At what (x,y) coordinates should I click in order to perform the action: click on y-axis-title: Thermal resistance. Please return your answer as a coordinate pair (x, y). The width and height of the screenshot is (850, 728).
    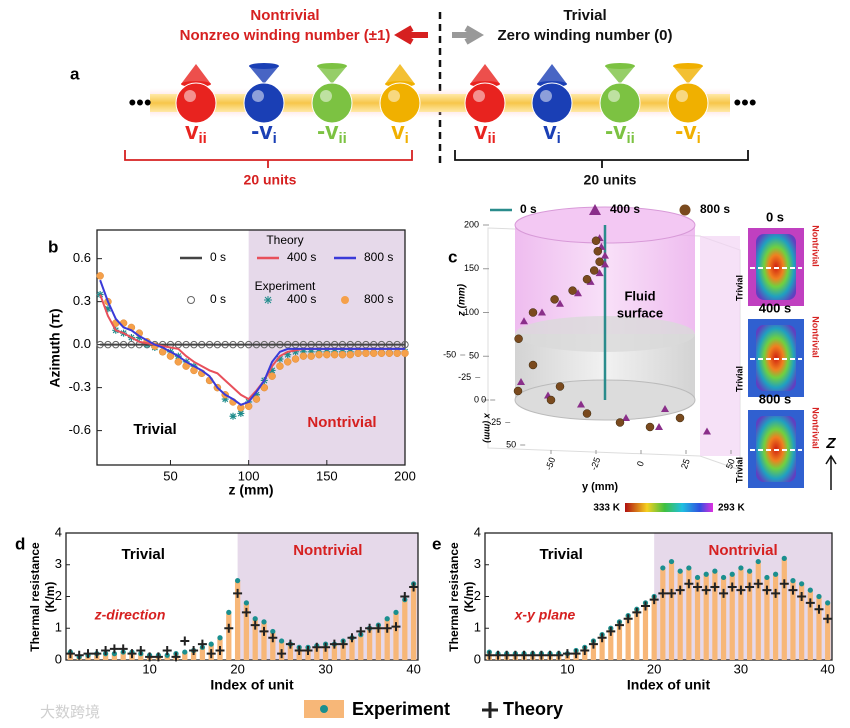
    Looking at the image, I should click on (454, 597).